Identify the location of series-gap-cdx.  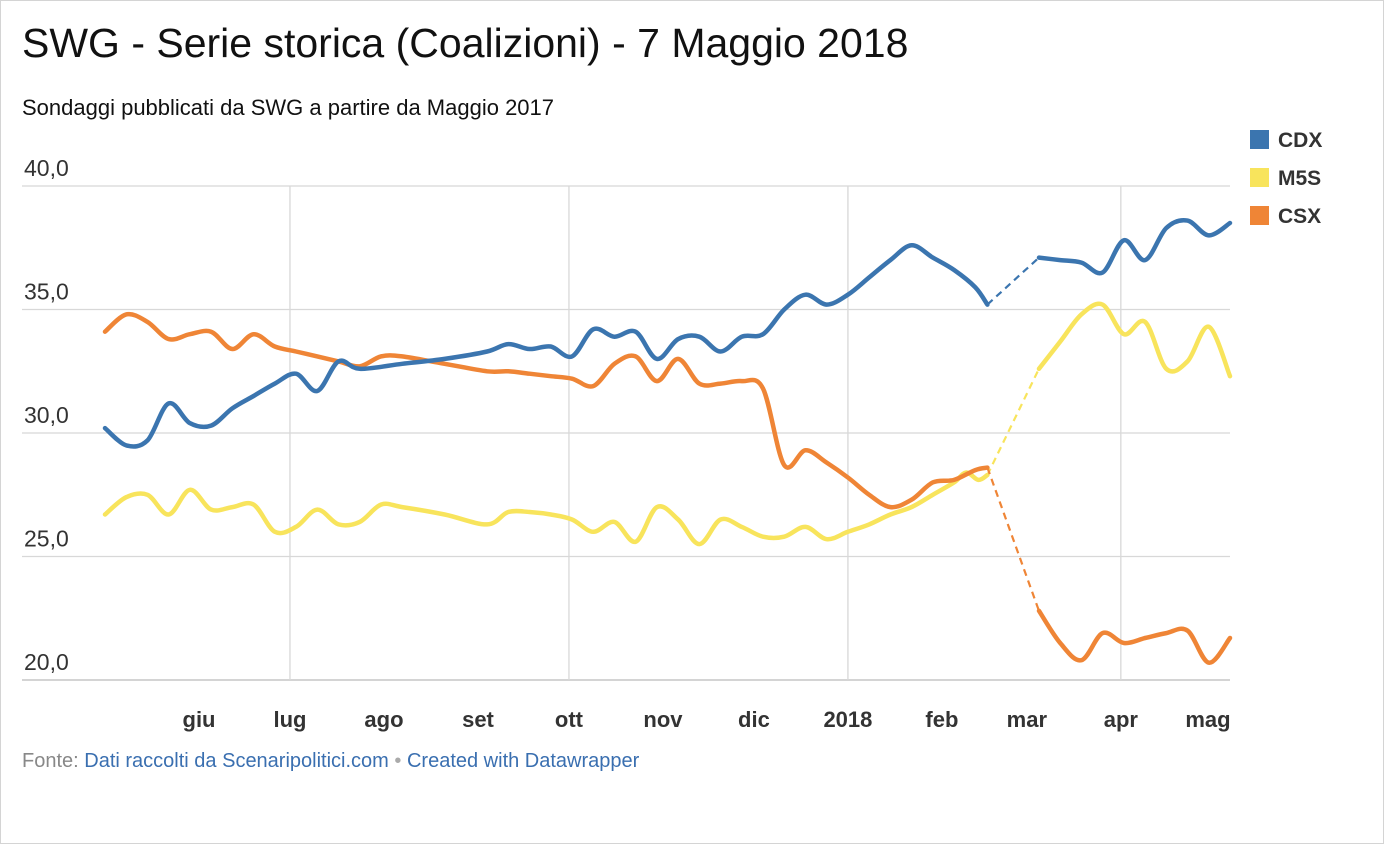
(1013, 281).